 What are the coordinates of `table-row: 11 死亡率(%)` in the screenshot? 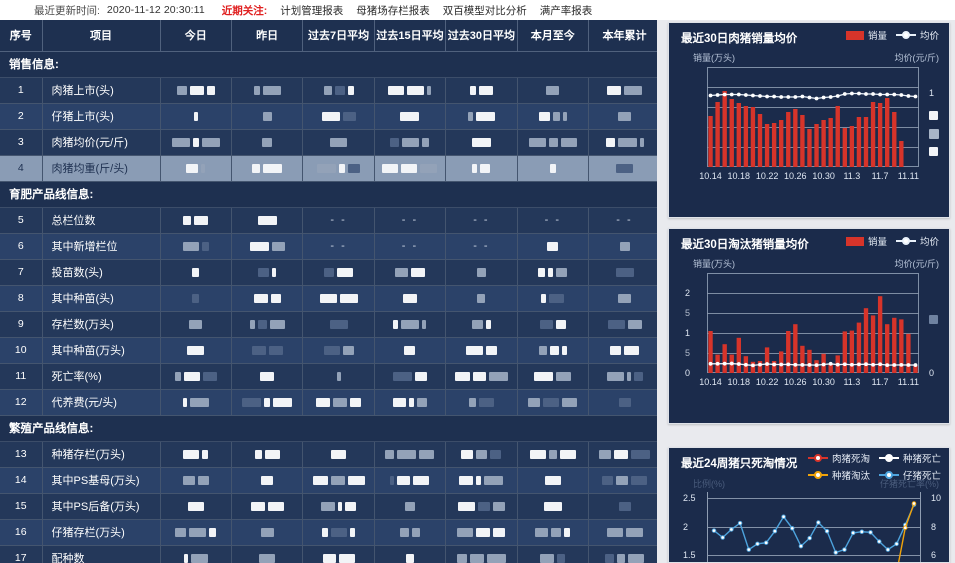 It's located at (328, 376).